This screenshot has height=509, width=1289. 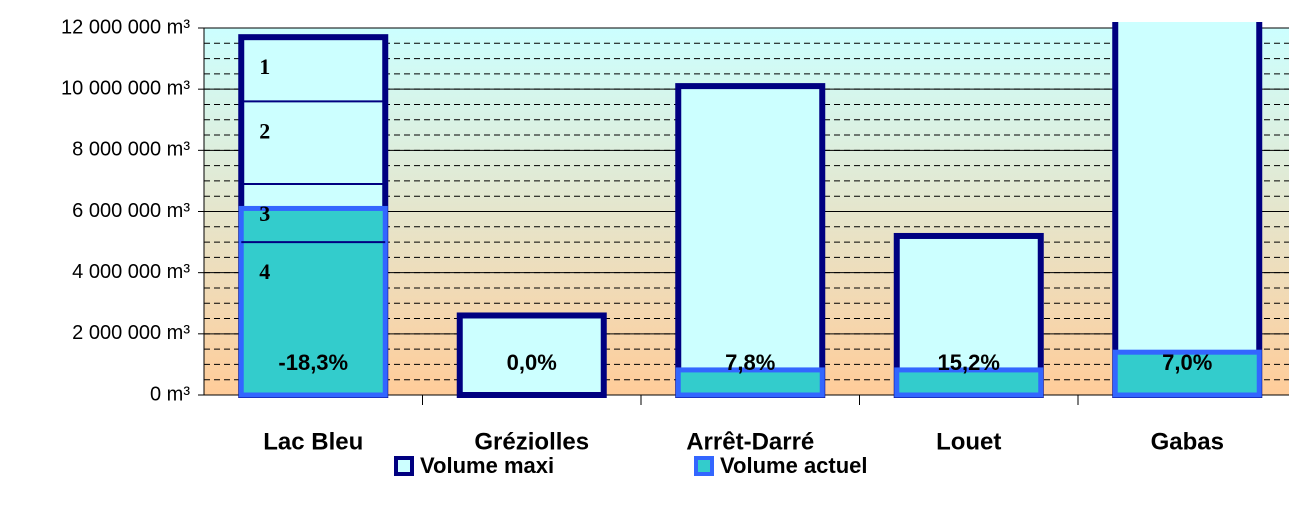 What do you see at coordinates (1187, 441) in the screenshot?
I see `x-tick-label: Gabas` at bounding box center [1187, 441].